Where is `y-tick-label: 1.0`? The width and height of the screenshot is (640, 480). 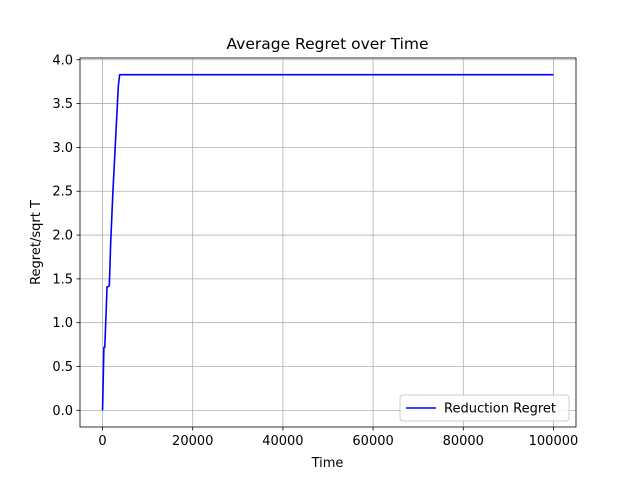
y-tick-label: 1.0 is located at coordinates (62, 323).